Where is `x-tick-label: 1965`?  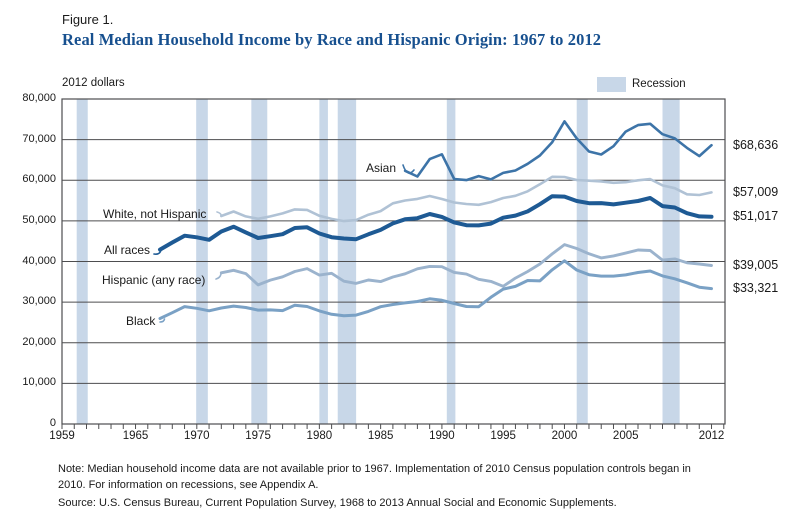
x-tick-label: 1965 is located at coordinates (135, 436).